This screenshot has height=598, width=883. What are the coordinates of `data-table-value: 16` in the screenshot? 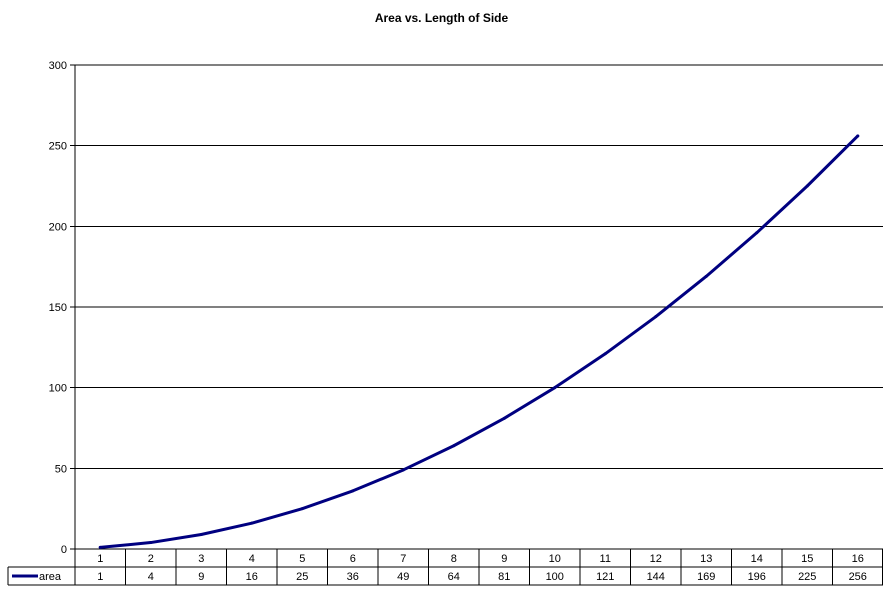 It's located at (252, 577).